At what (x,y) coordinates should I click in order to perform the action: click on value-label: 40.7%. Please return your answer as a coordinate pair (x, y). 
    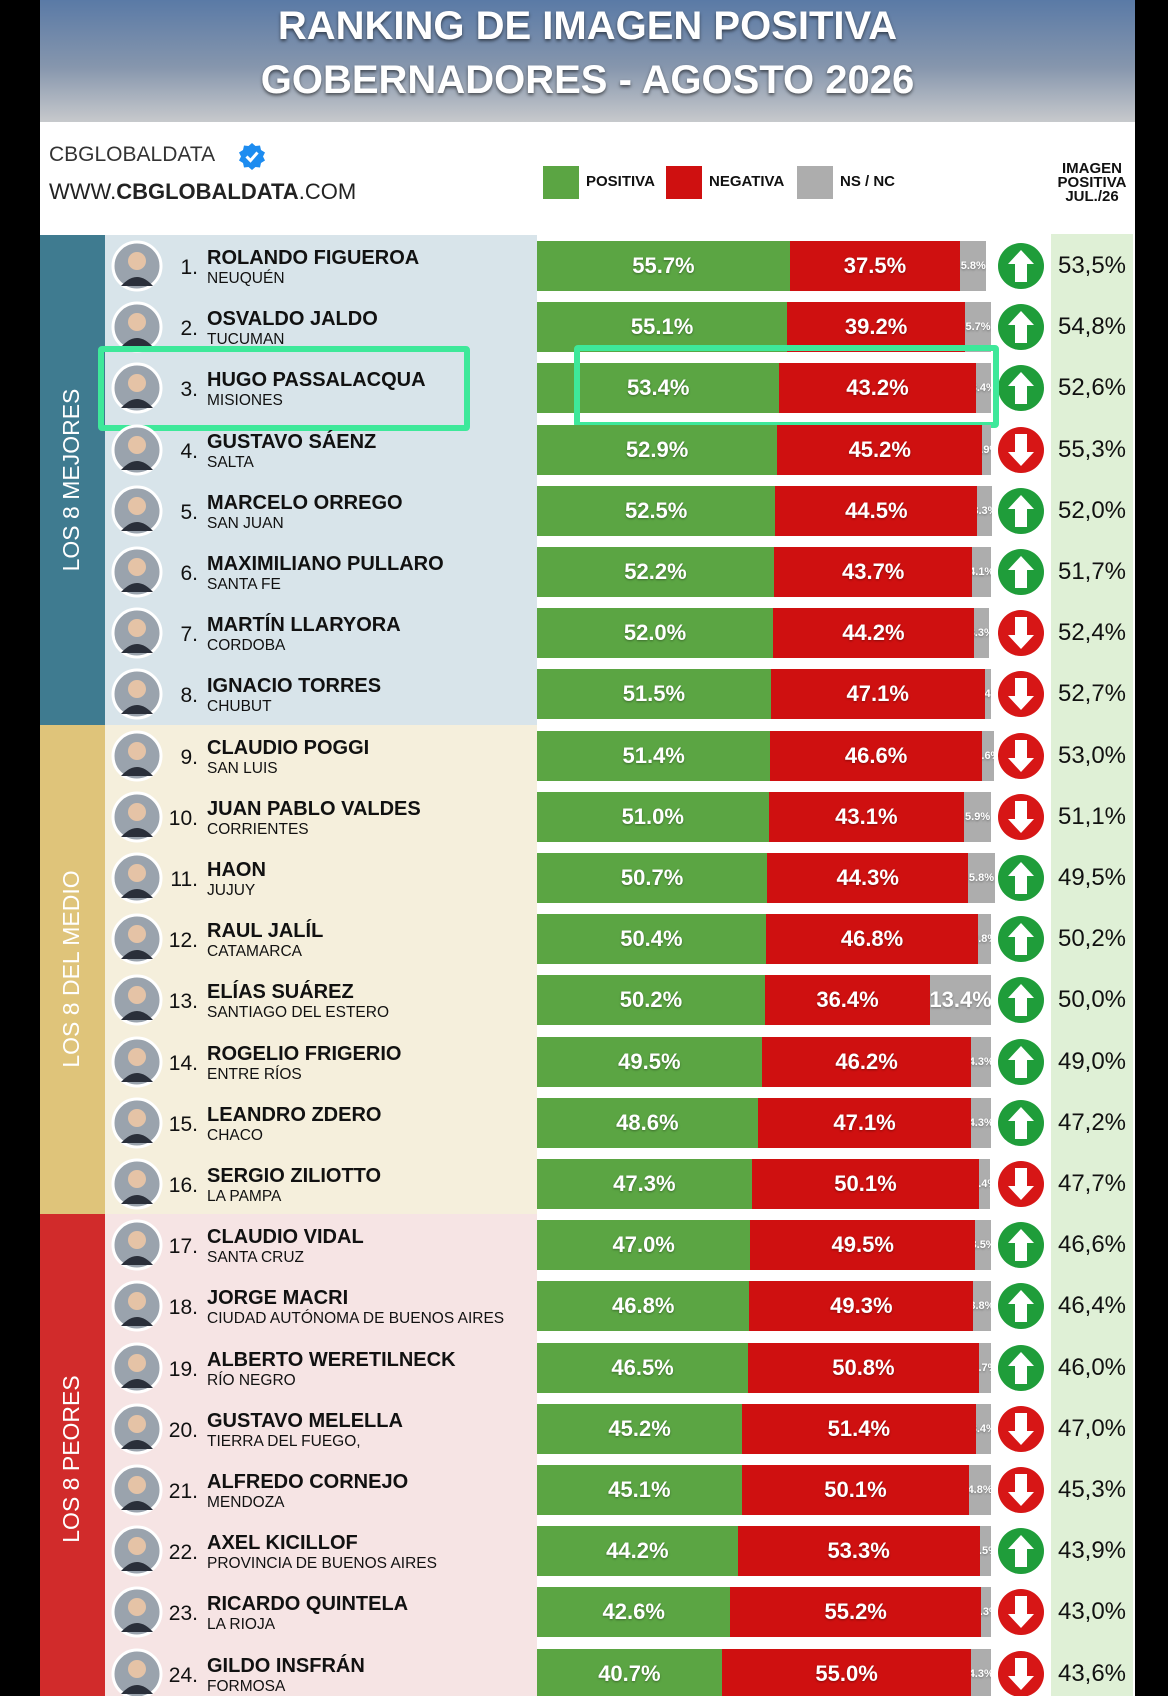
    Looking at the image, I should click on (629, 1673).